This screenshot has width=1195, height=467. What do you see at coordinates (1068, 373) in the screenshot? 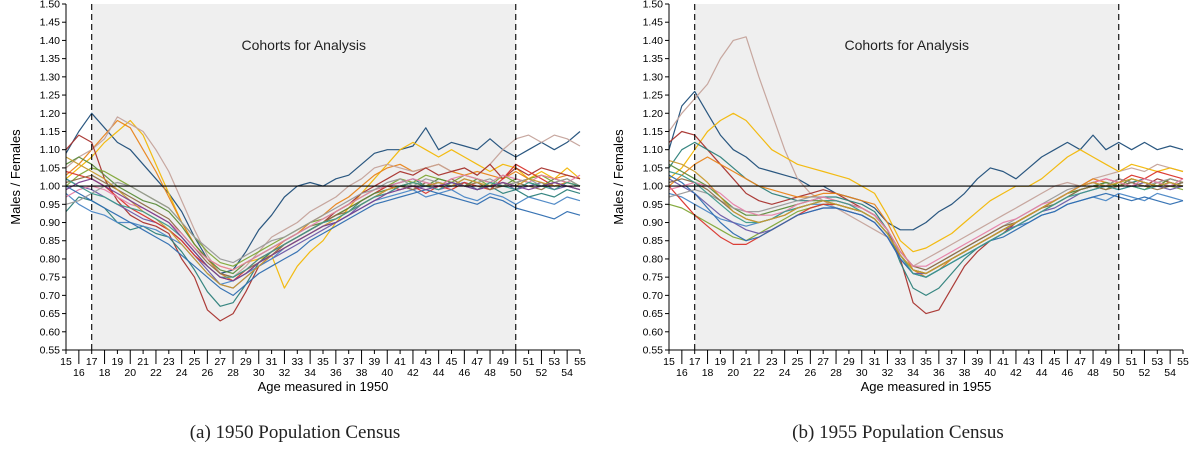
I see `x-tick-label: 46` at bounding box center [1068, 373].